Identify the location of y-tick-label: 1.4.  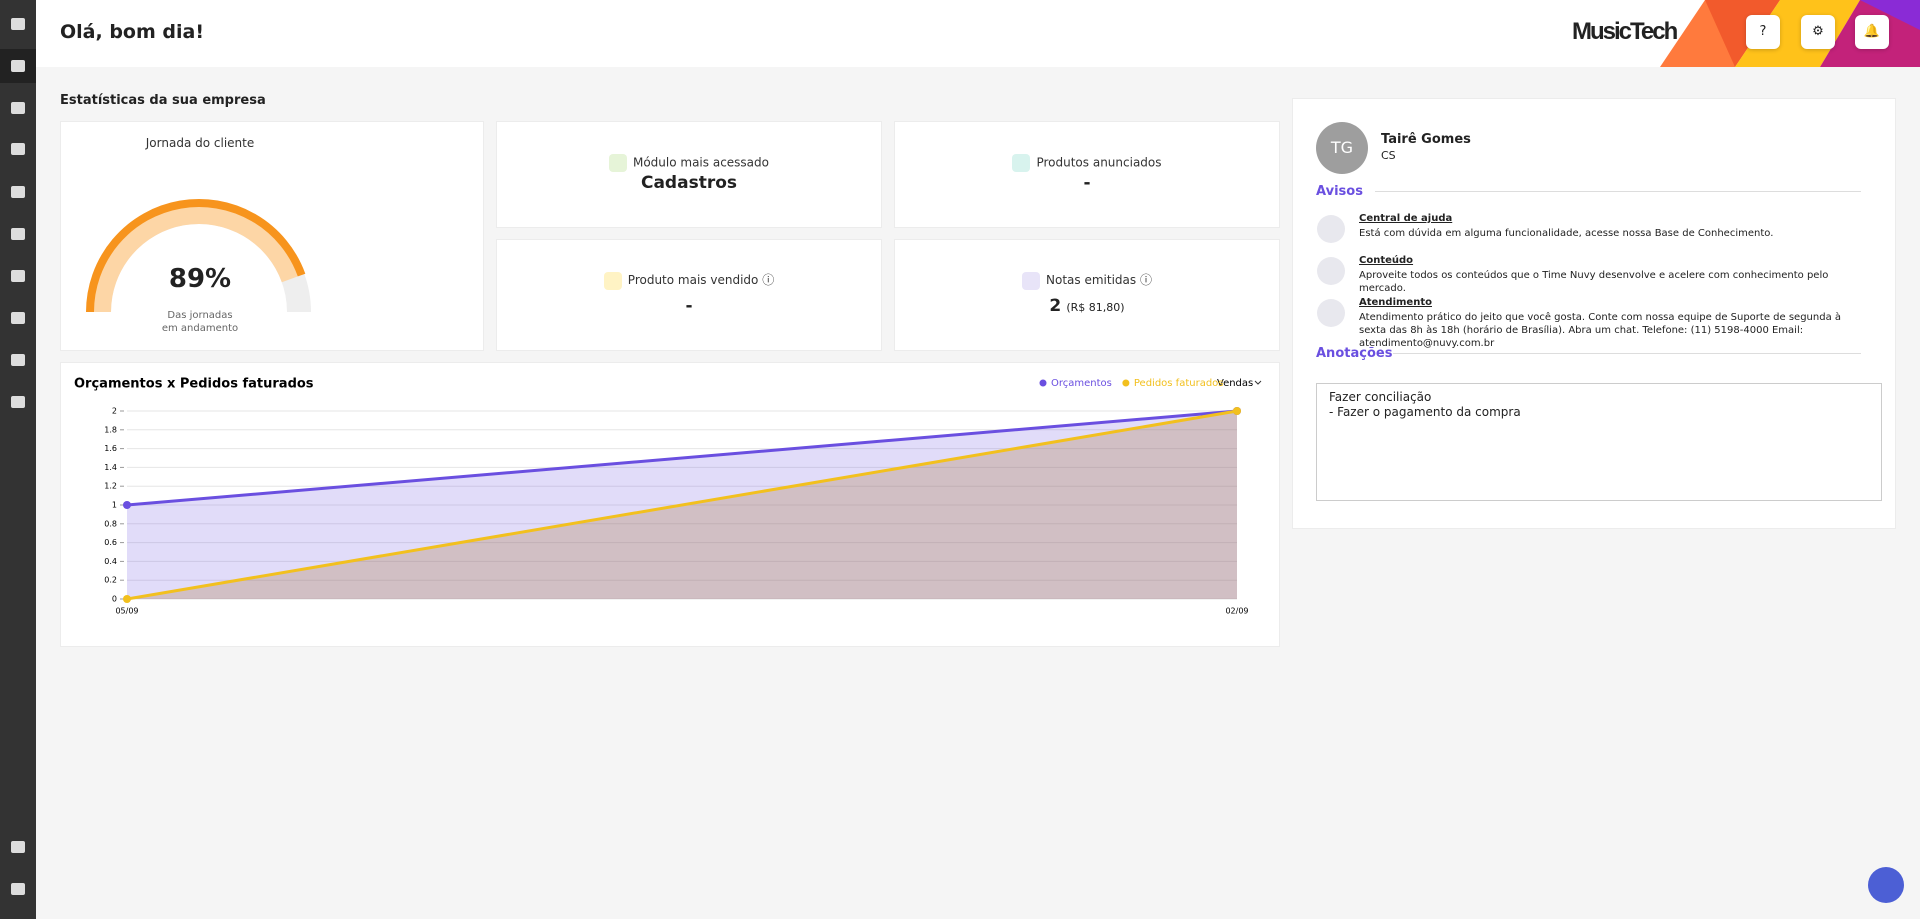
(110, 467).